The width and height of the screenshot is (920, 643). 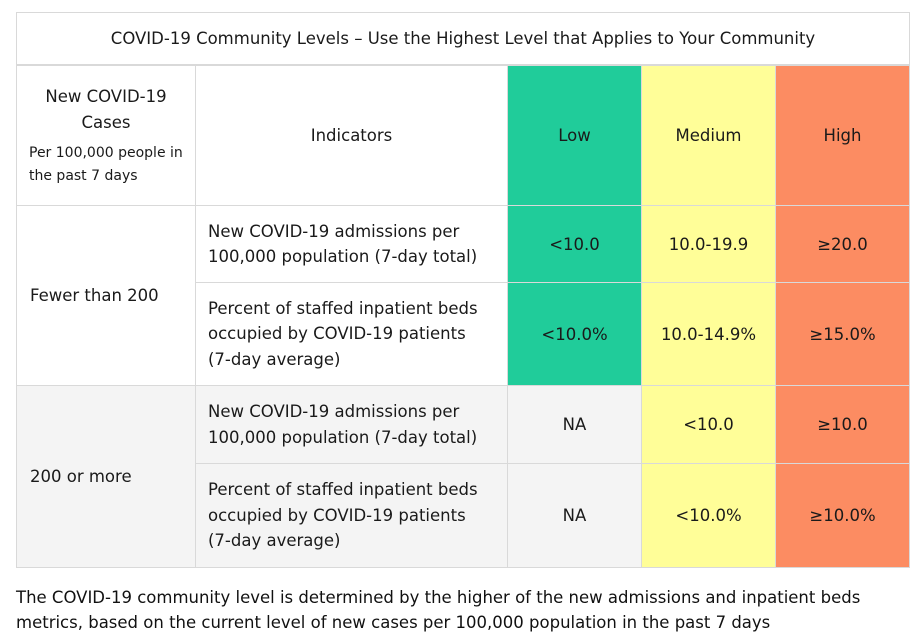 I want to click on medium-value: <10.0%, so click(x=708, y=515).